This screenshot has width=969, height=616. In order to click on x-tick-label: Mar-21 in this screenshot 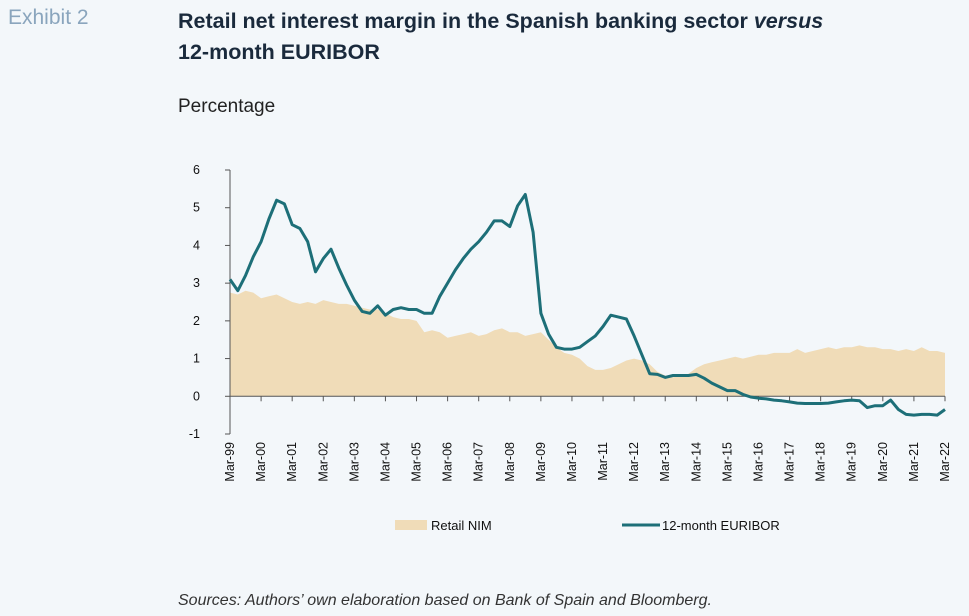, I will do `click(914, 462)`.